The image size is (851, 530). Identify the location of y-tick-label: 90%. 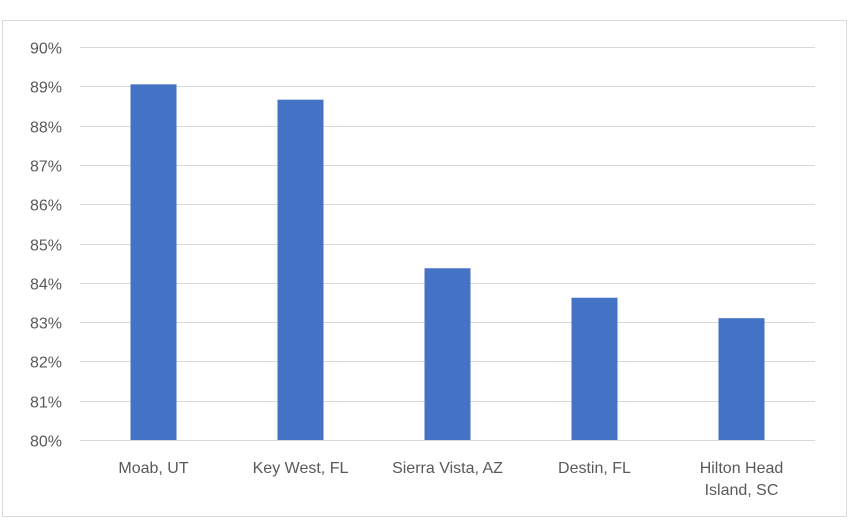
(46, 49).